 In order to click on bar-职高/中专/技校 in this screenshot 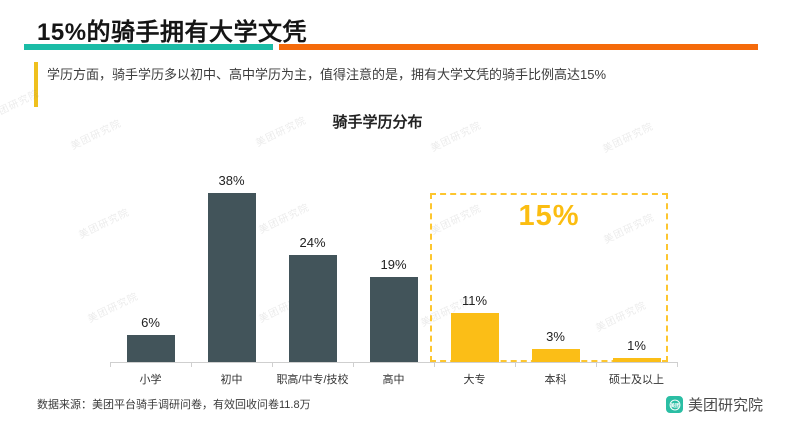, I will do `click(312, 308)`.